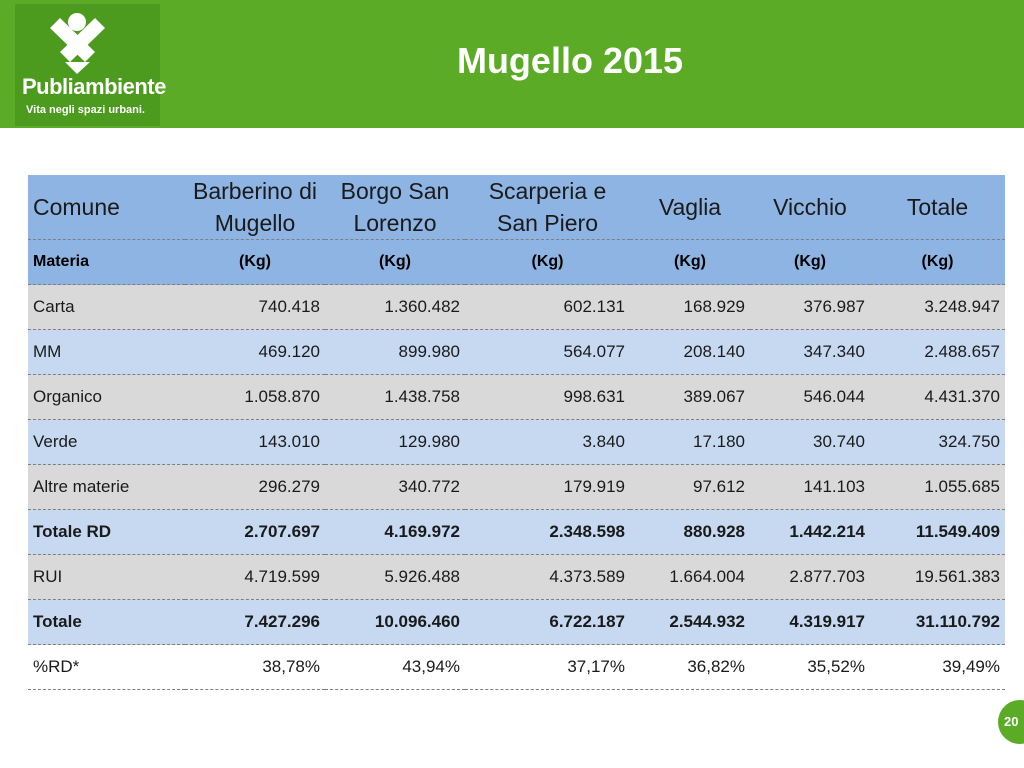  I want to click on cell: 324.750, so click(937, 442).